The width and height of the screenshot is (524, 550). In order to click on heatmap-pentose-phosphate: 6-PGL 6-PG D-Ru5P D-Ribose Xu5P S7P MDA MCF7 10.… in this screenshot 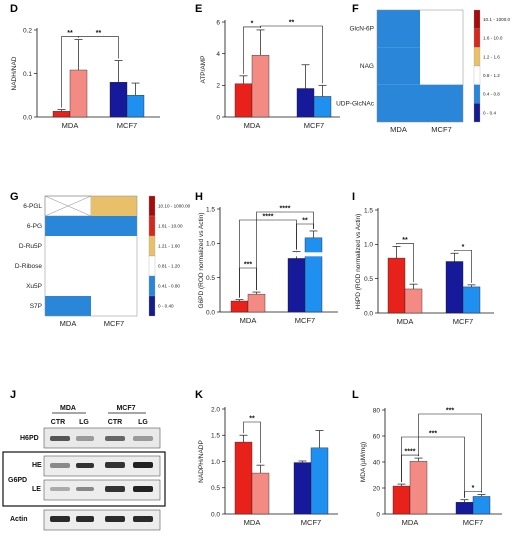, I will do `click(103, 261)`.